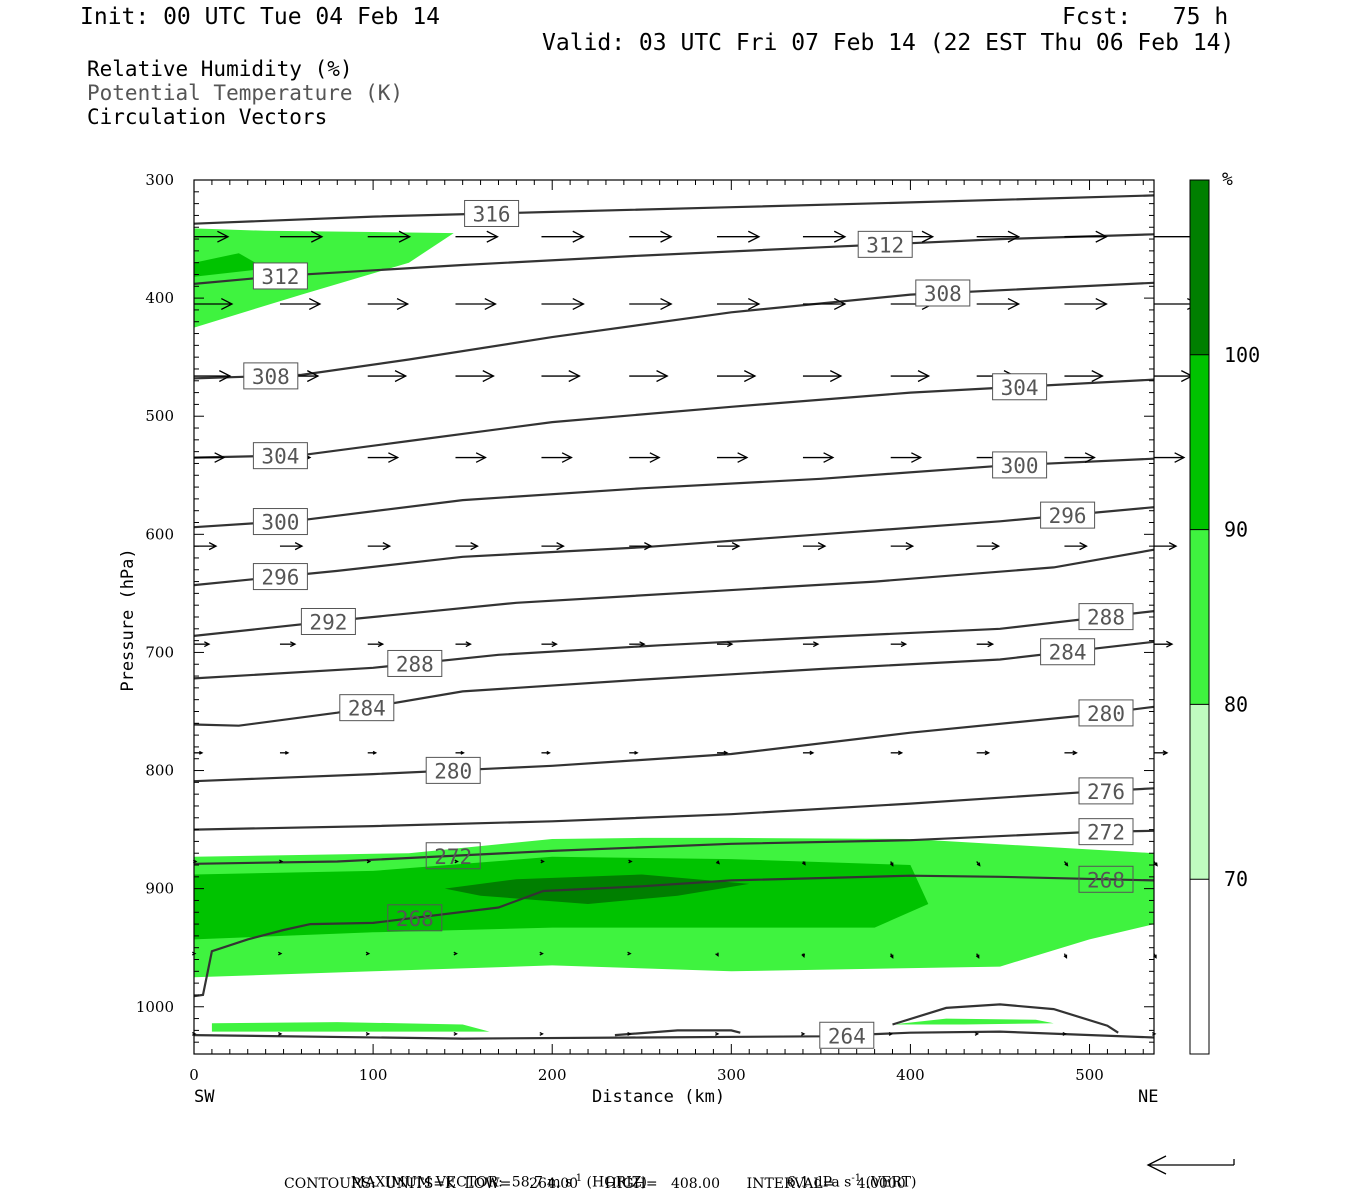 The height and width of the screenshot is (1200, 1350). I want to click on theta-label-300-1: 300, so click(1020, 465).